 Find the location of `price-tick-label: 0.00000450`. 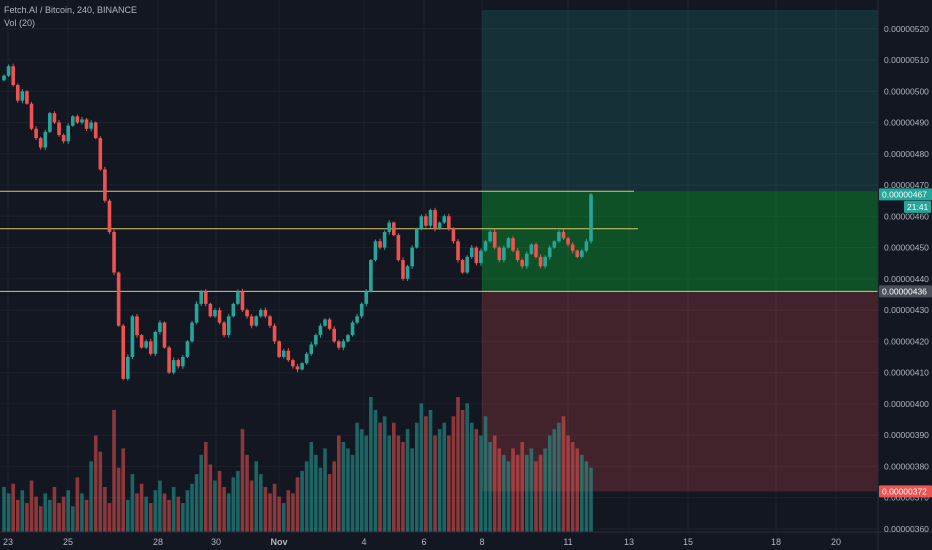

price-tick-label: 0.00000450 is located at coordinates (906, 248).